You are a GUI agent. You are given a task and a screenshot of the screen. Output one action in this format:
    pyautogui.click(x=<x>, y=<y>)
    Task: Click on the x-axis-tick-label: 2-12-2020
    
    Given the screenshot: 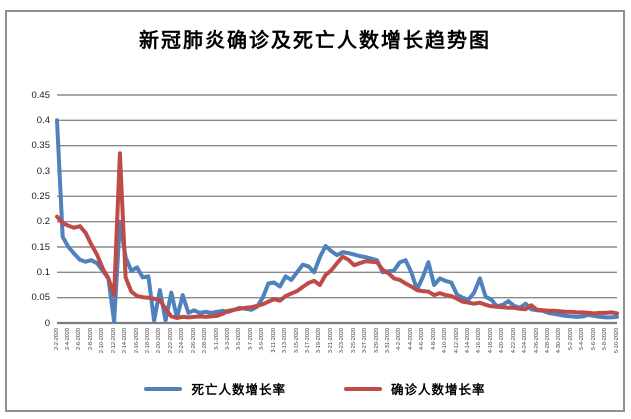 What is the action you would take?
    pyautogui.click(x=113, y=341)
    